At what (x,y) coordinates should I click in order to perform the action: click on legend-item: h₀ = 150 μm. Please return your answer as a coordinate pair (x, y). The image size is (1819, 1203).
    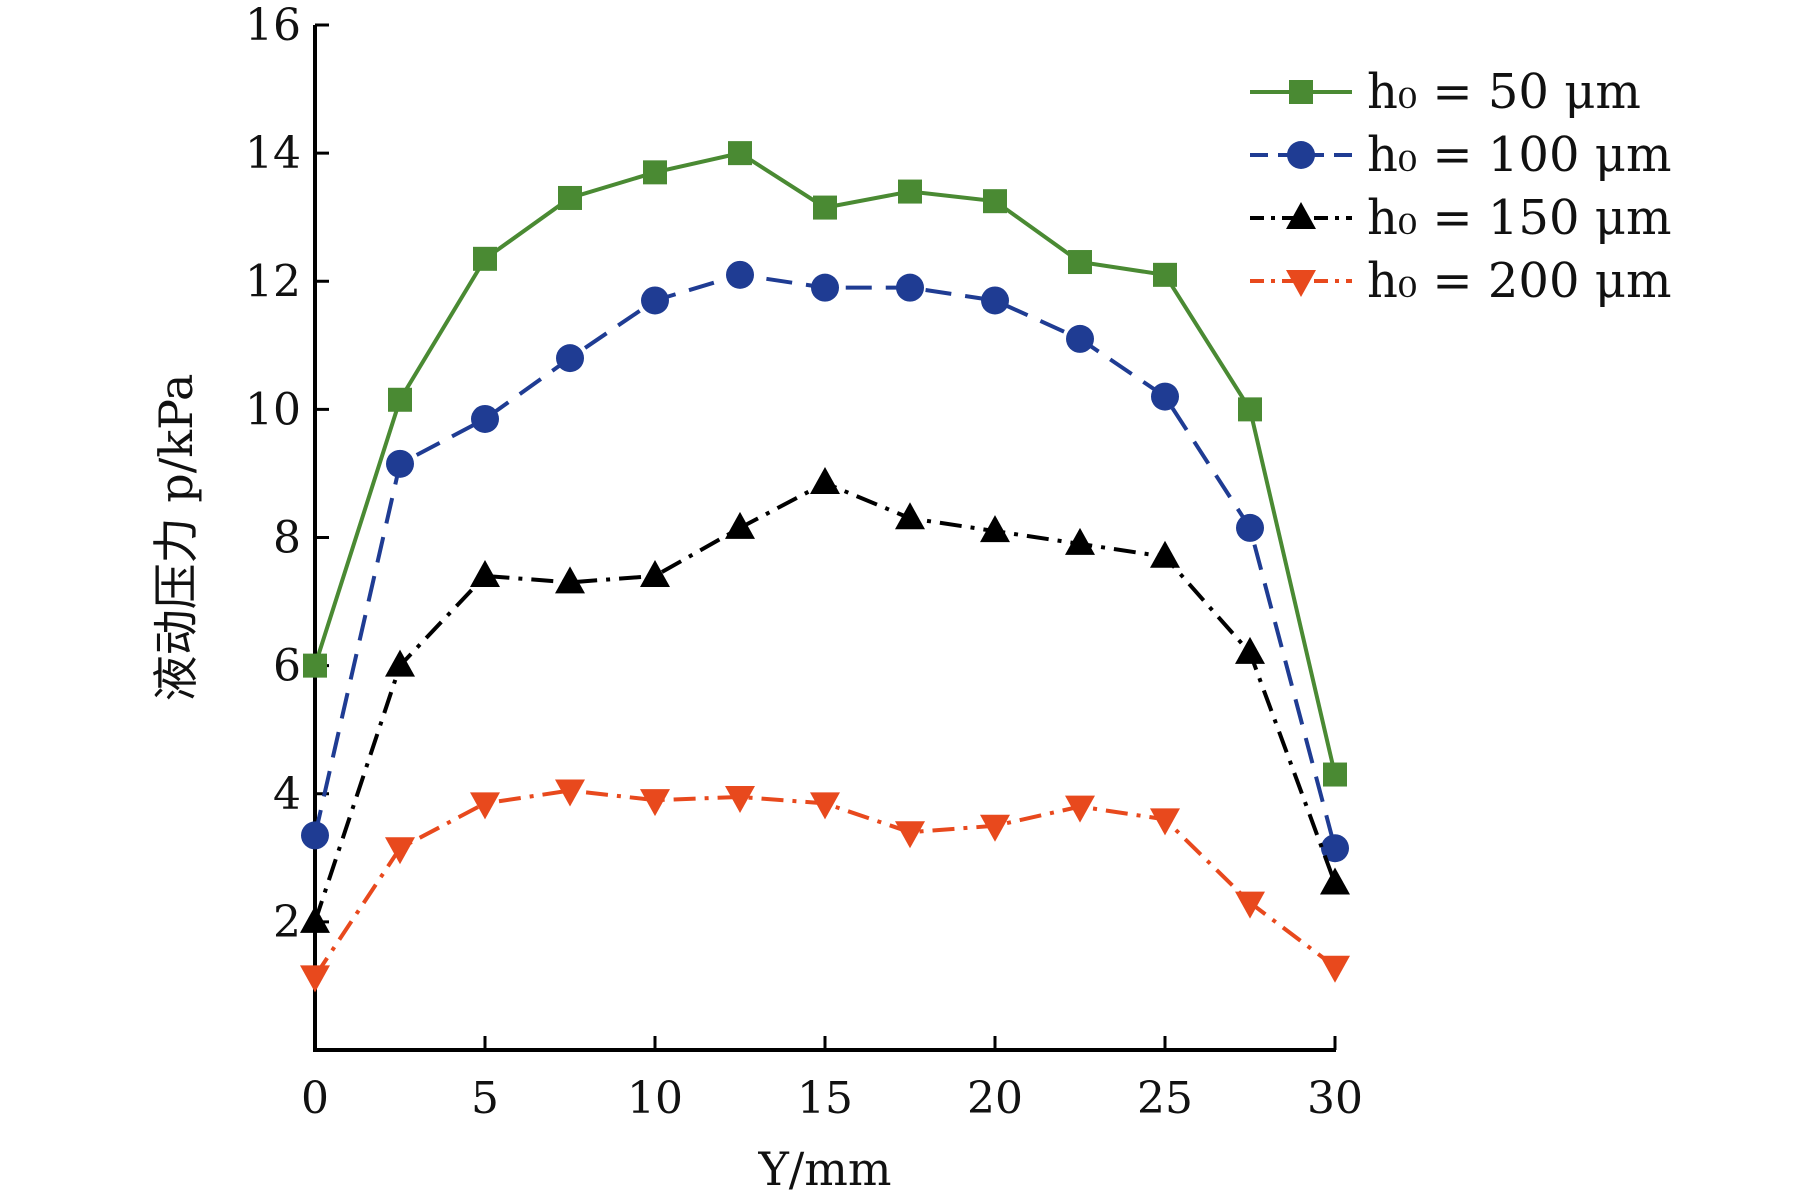
    Looking at the image, I should click on (1460, 218).